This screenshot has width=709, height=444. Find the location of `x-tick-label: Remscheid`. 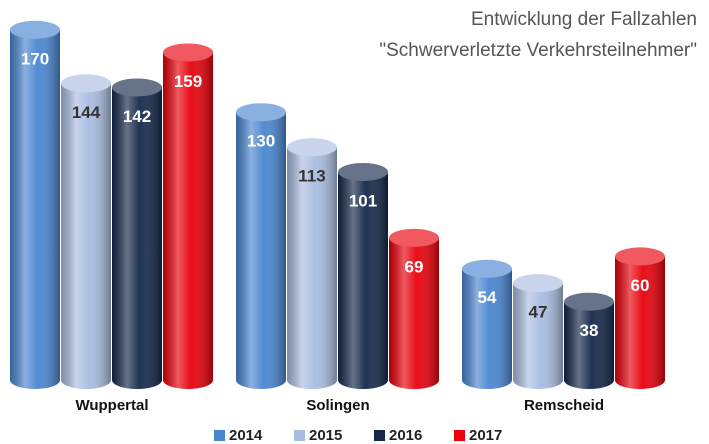

x-tick-label: Remscheid is located at coordinates (564, 405).